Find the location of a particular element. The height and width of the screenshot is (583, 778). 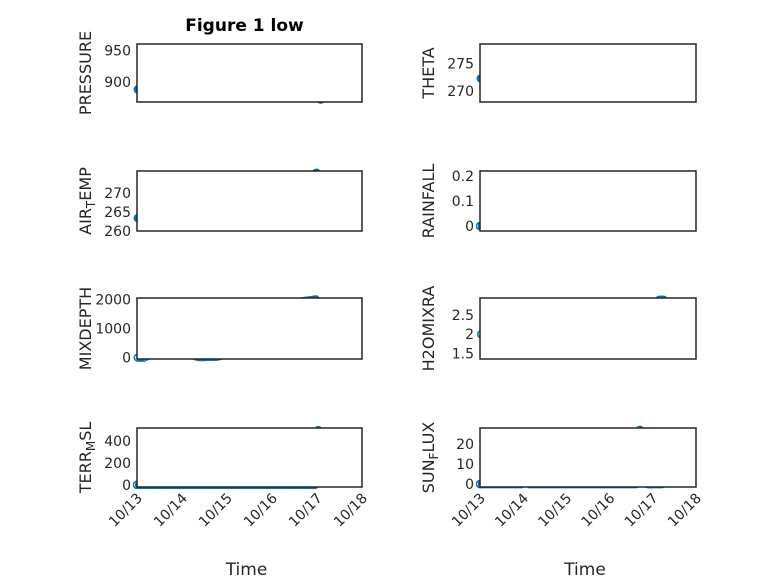

y-tick-label: 200 is located at coordinates (117, 464).